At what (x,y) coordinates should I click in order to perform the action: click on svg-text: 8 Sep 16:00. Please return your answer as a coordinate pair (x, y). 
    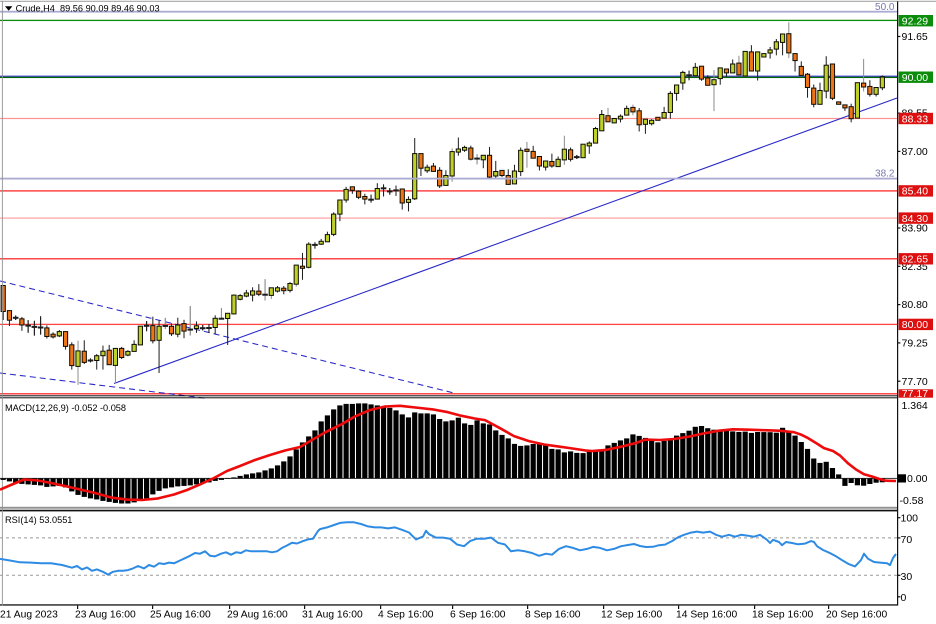
    Looking at the image, I should click on (553, 615).